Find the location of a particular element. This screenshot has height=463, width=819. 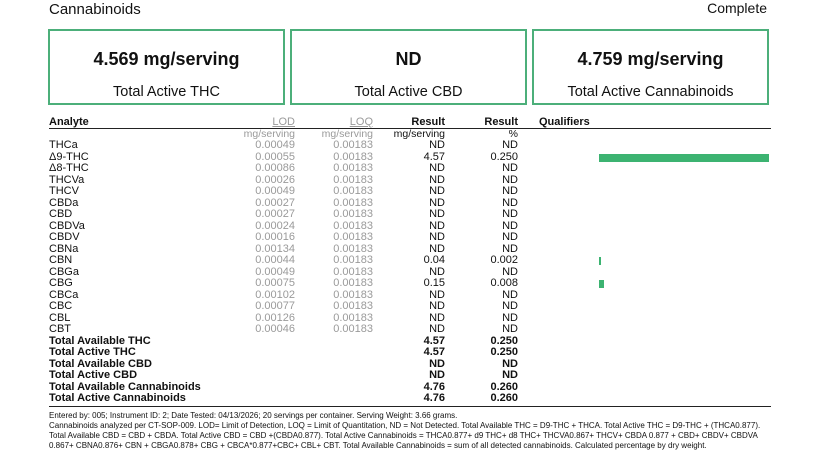

lod-value: 0.00016 is located at coordinates (275, 237).